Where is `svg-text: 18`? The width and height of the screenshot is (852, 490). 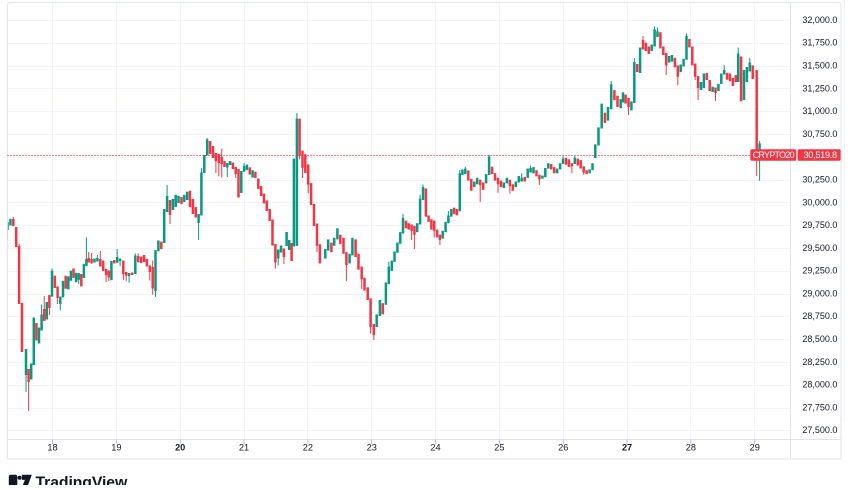
svg-text: 18 is located at coordinates (52, 447).